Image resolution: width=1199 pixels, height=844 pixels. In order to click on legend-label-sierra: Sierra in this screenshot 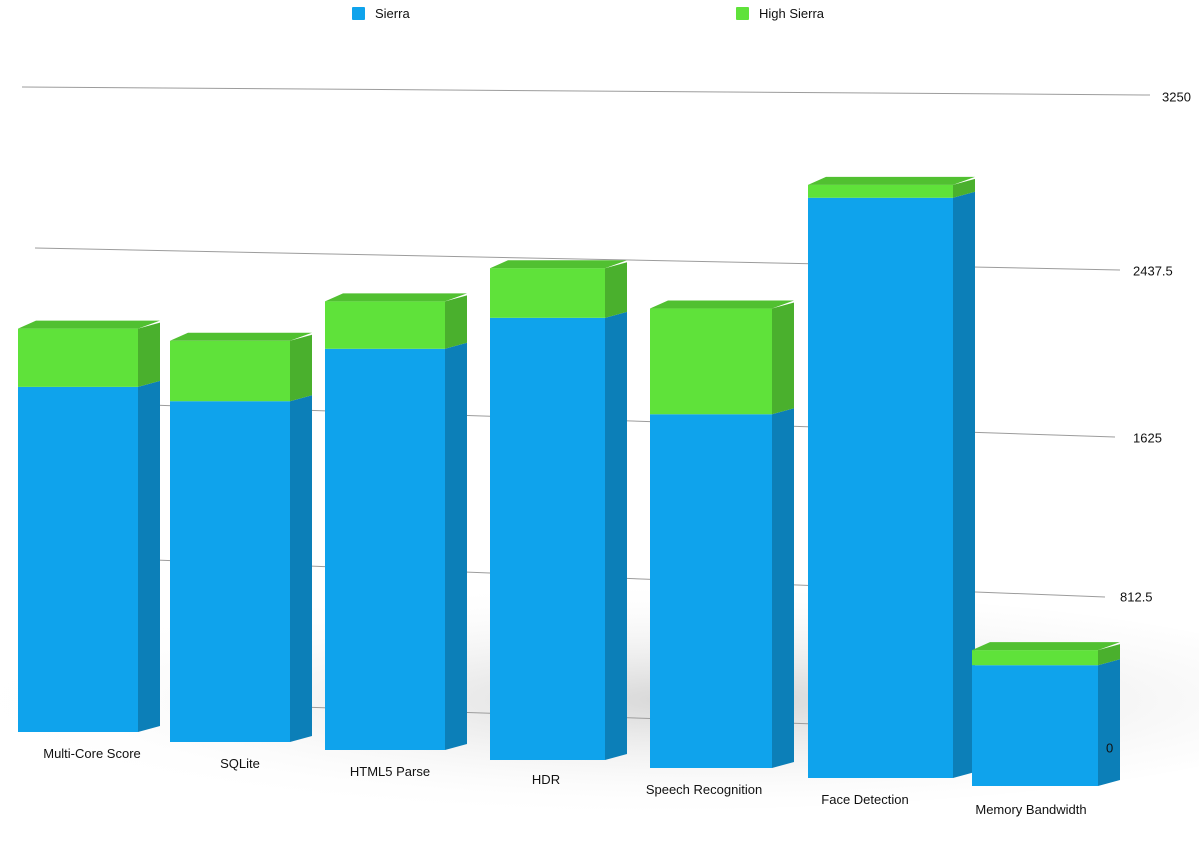, I will do `click(392, 13)`.